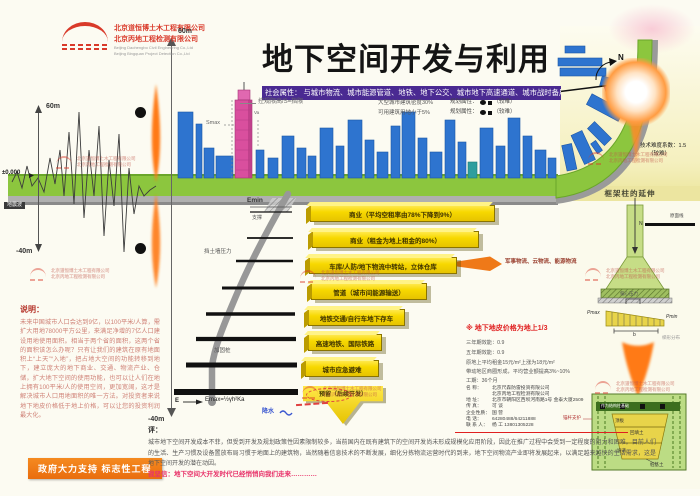  Describe the element at coordinates (11, 173) in the screenshot. I see `axis-left-zero: ±0.000` at that location.